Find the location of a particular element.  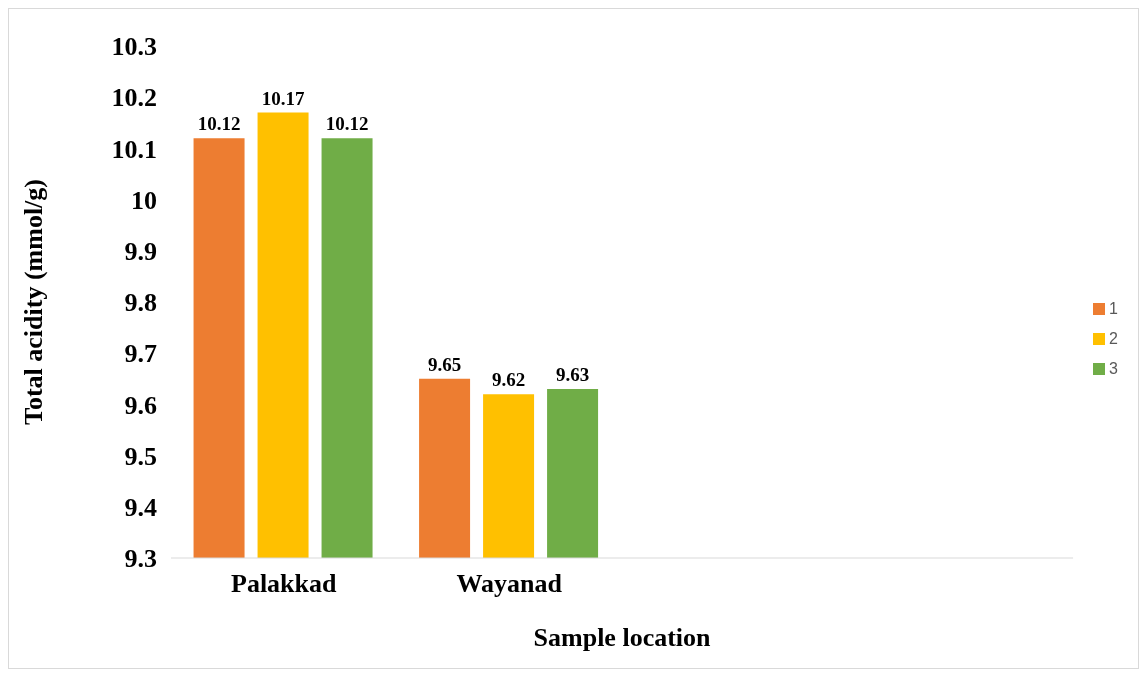

legend-label: 3 is located at coordinates (1113, 368).